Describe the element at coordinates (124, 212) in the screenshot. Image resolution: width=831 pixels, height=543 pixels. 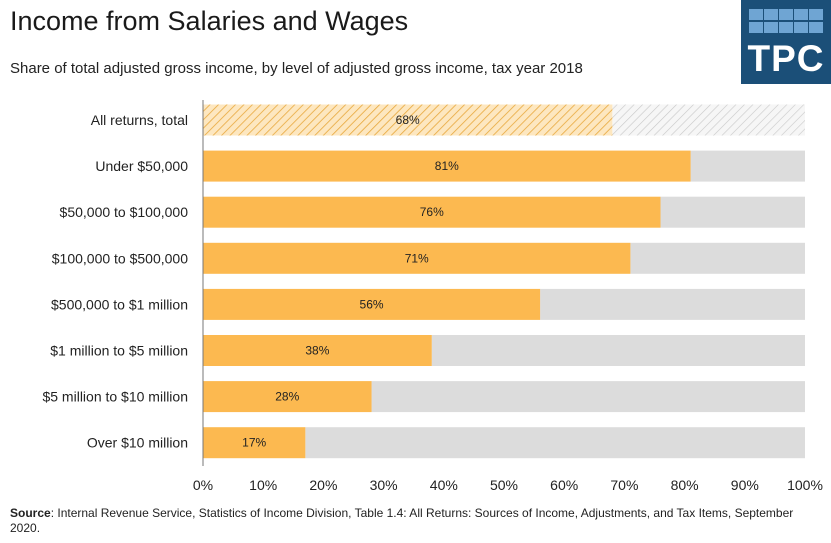
I see `category-label: $50,000 to $100,000` at that location.